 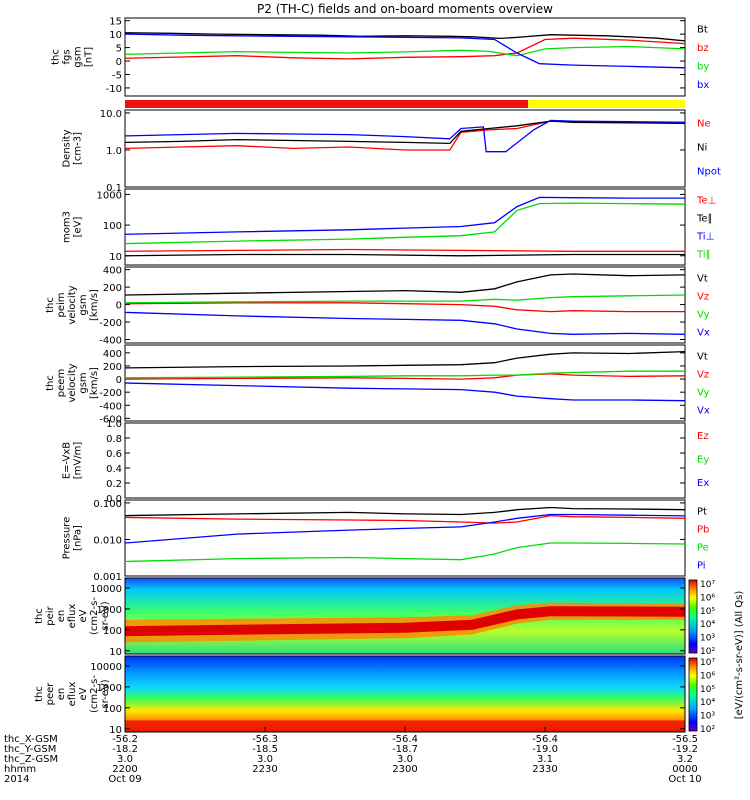 What do you see at coordinates (78, 538) in the screenshot?
I see `y-axis-label: [nPa]` at bounding box center [78, 538].